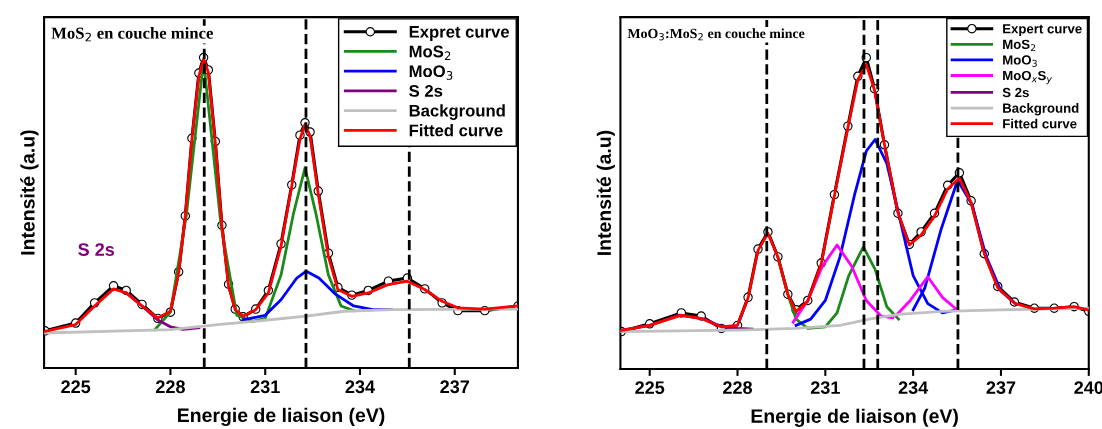 The height and width of the screenshot is (429, 1102). Describe the element at coordinates (459, 34) in the screenshot. I see `legend-label: Expret curve` at that location.